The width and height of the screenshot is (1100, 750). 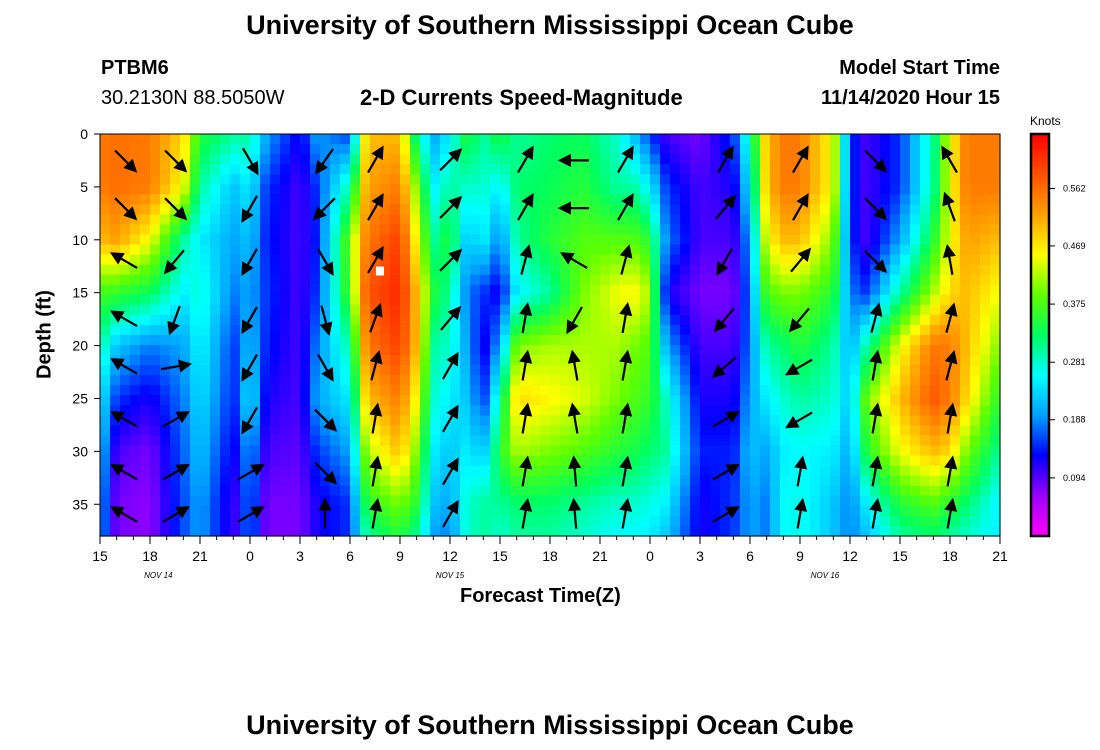 I want to click on y-tick-label: 15, so click(x=80, y=293).